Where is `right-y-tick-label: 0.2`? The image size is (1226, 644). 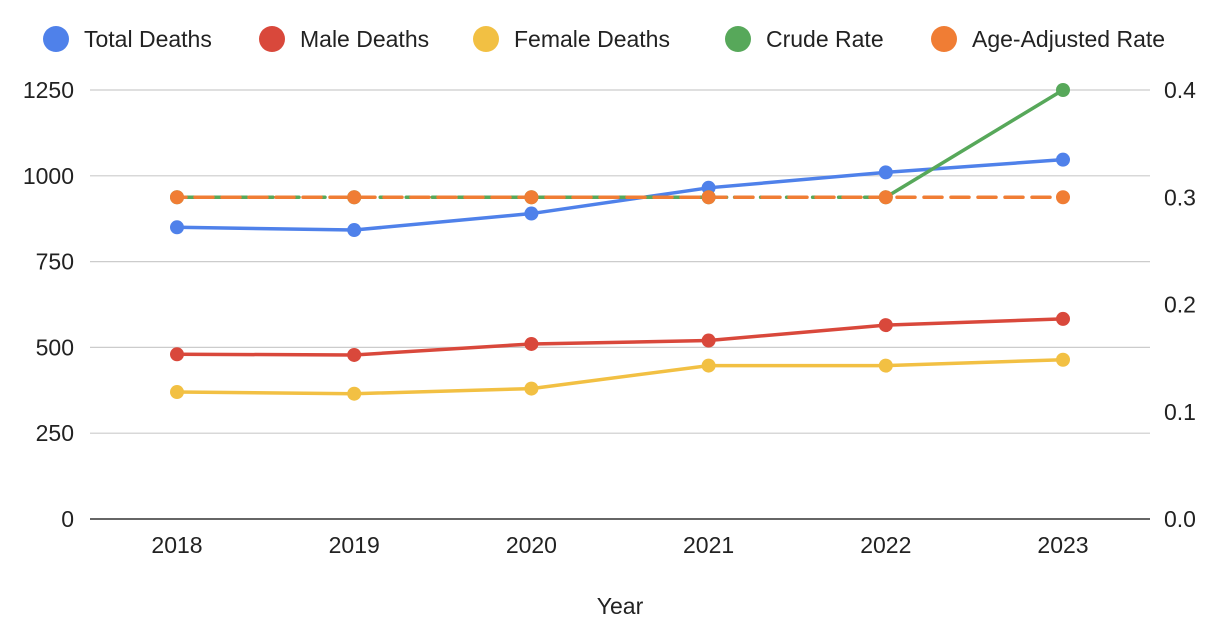 right-y-tick-label: 0.2 is located at coordinates (1180, 305).